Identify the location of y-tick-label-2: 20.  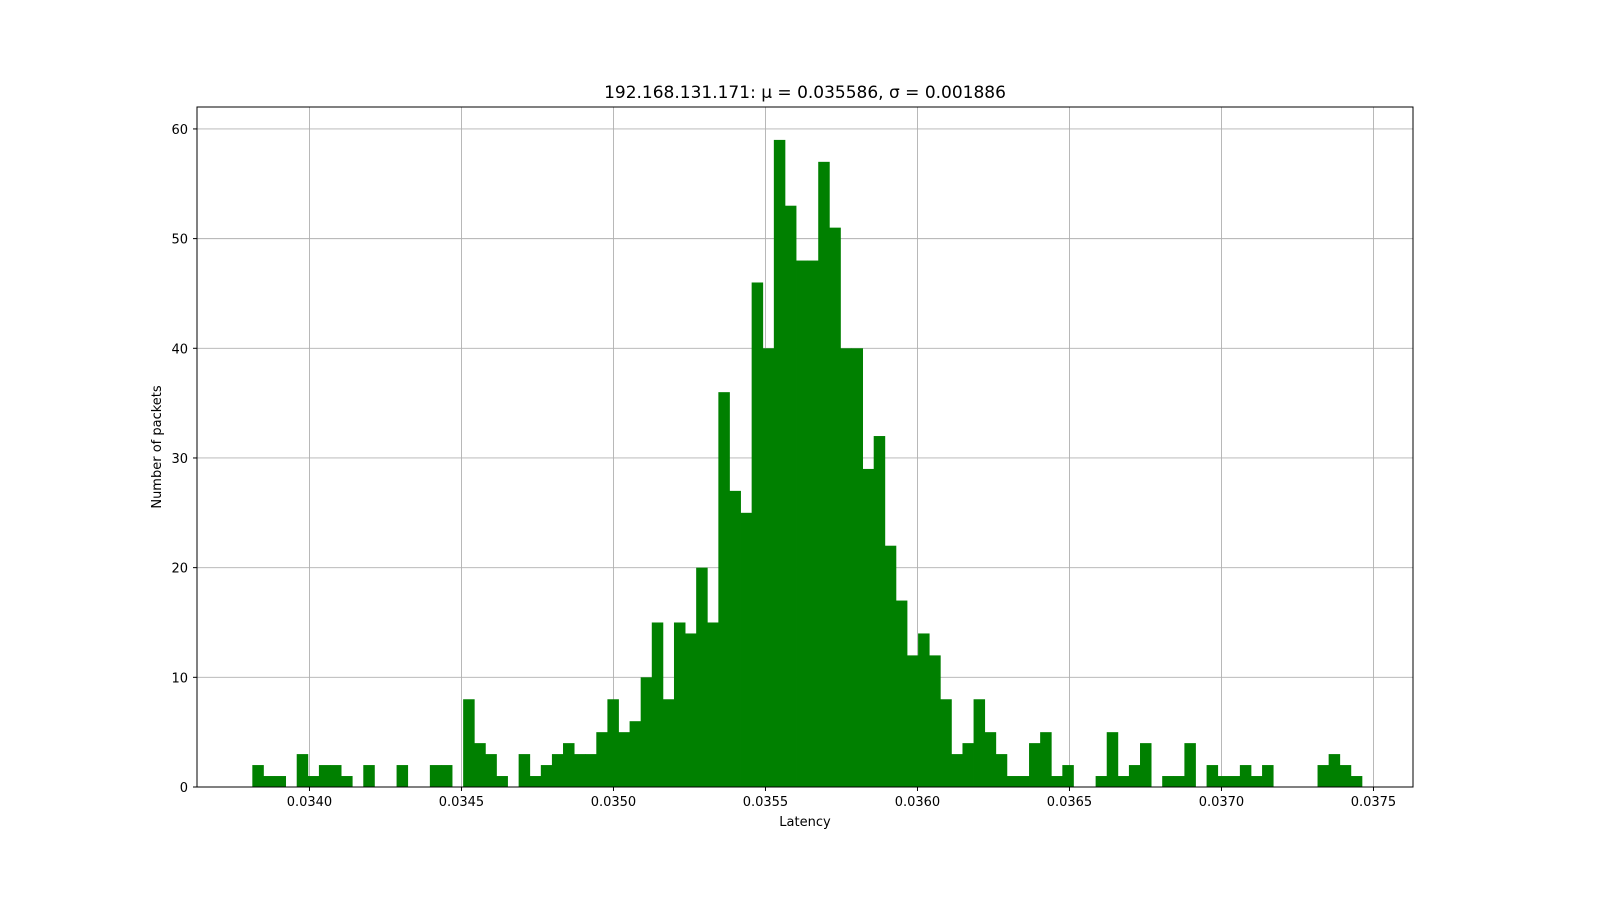
(179, 569).